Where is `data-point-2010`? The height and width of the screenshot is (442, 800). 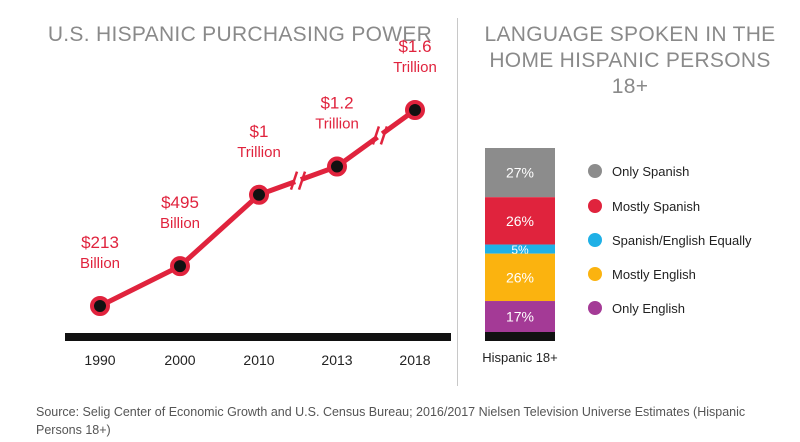 data-point-2010 is located at coordinates (259, 194).